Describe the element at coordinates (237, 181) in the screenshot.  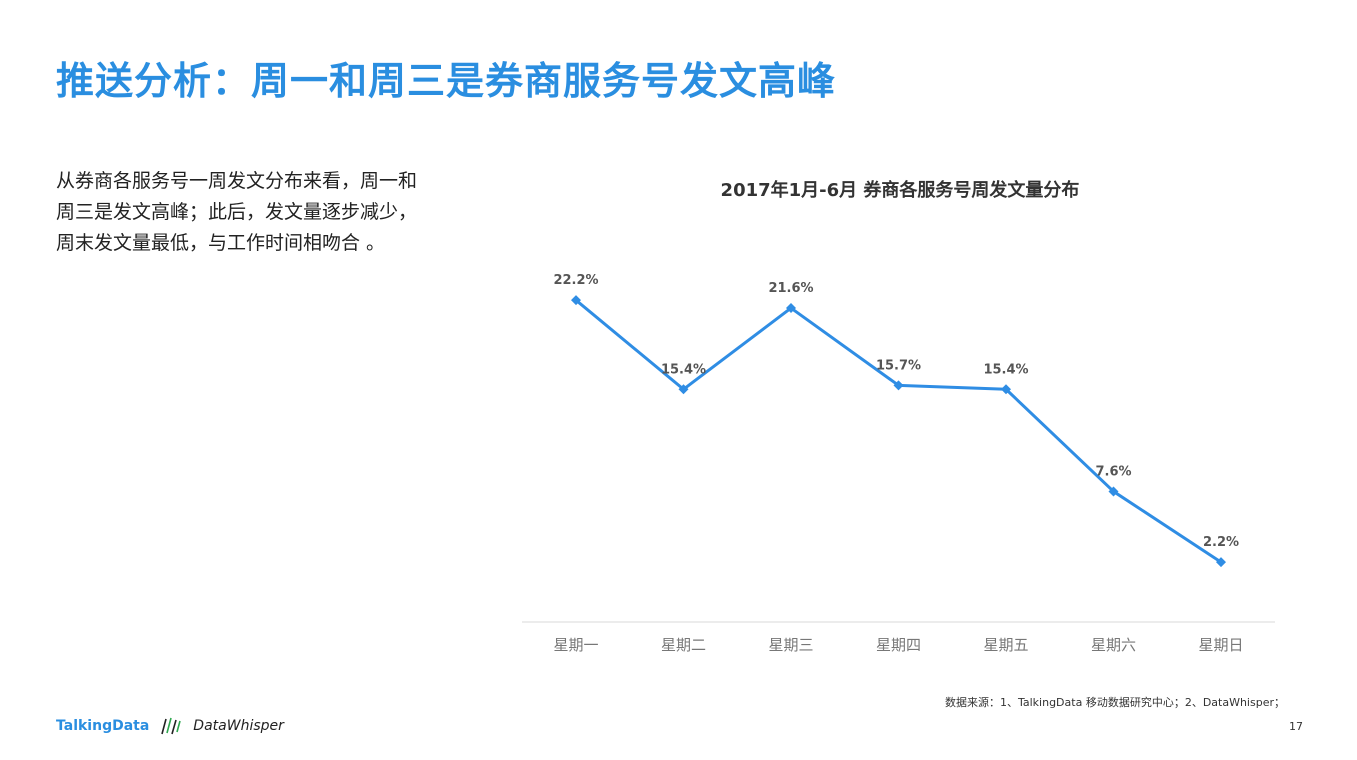
I see `description-line: 从券商各服务号一周发文分布来看，周一和` at that location.